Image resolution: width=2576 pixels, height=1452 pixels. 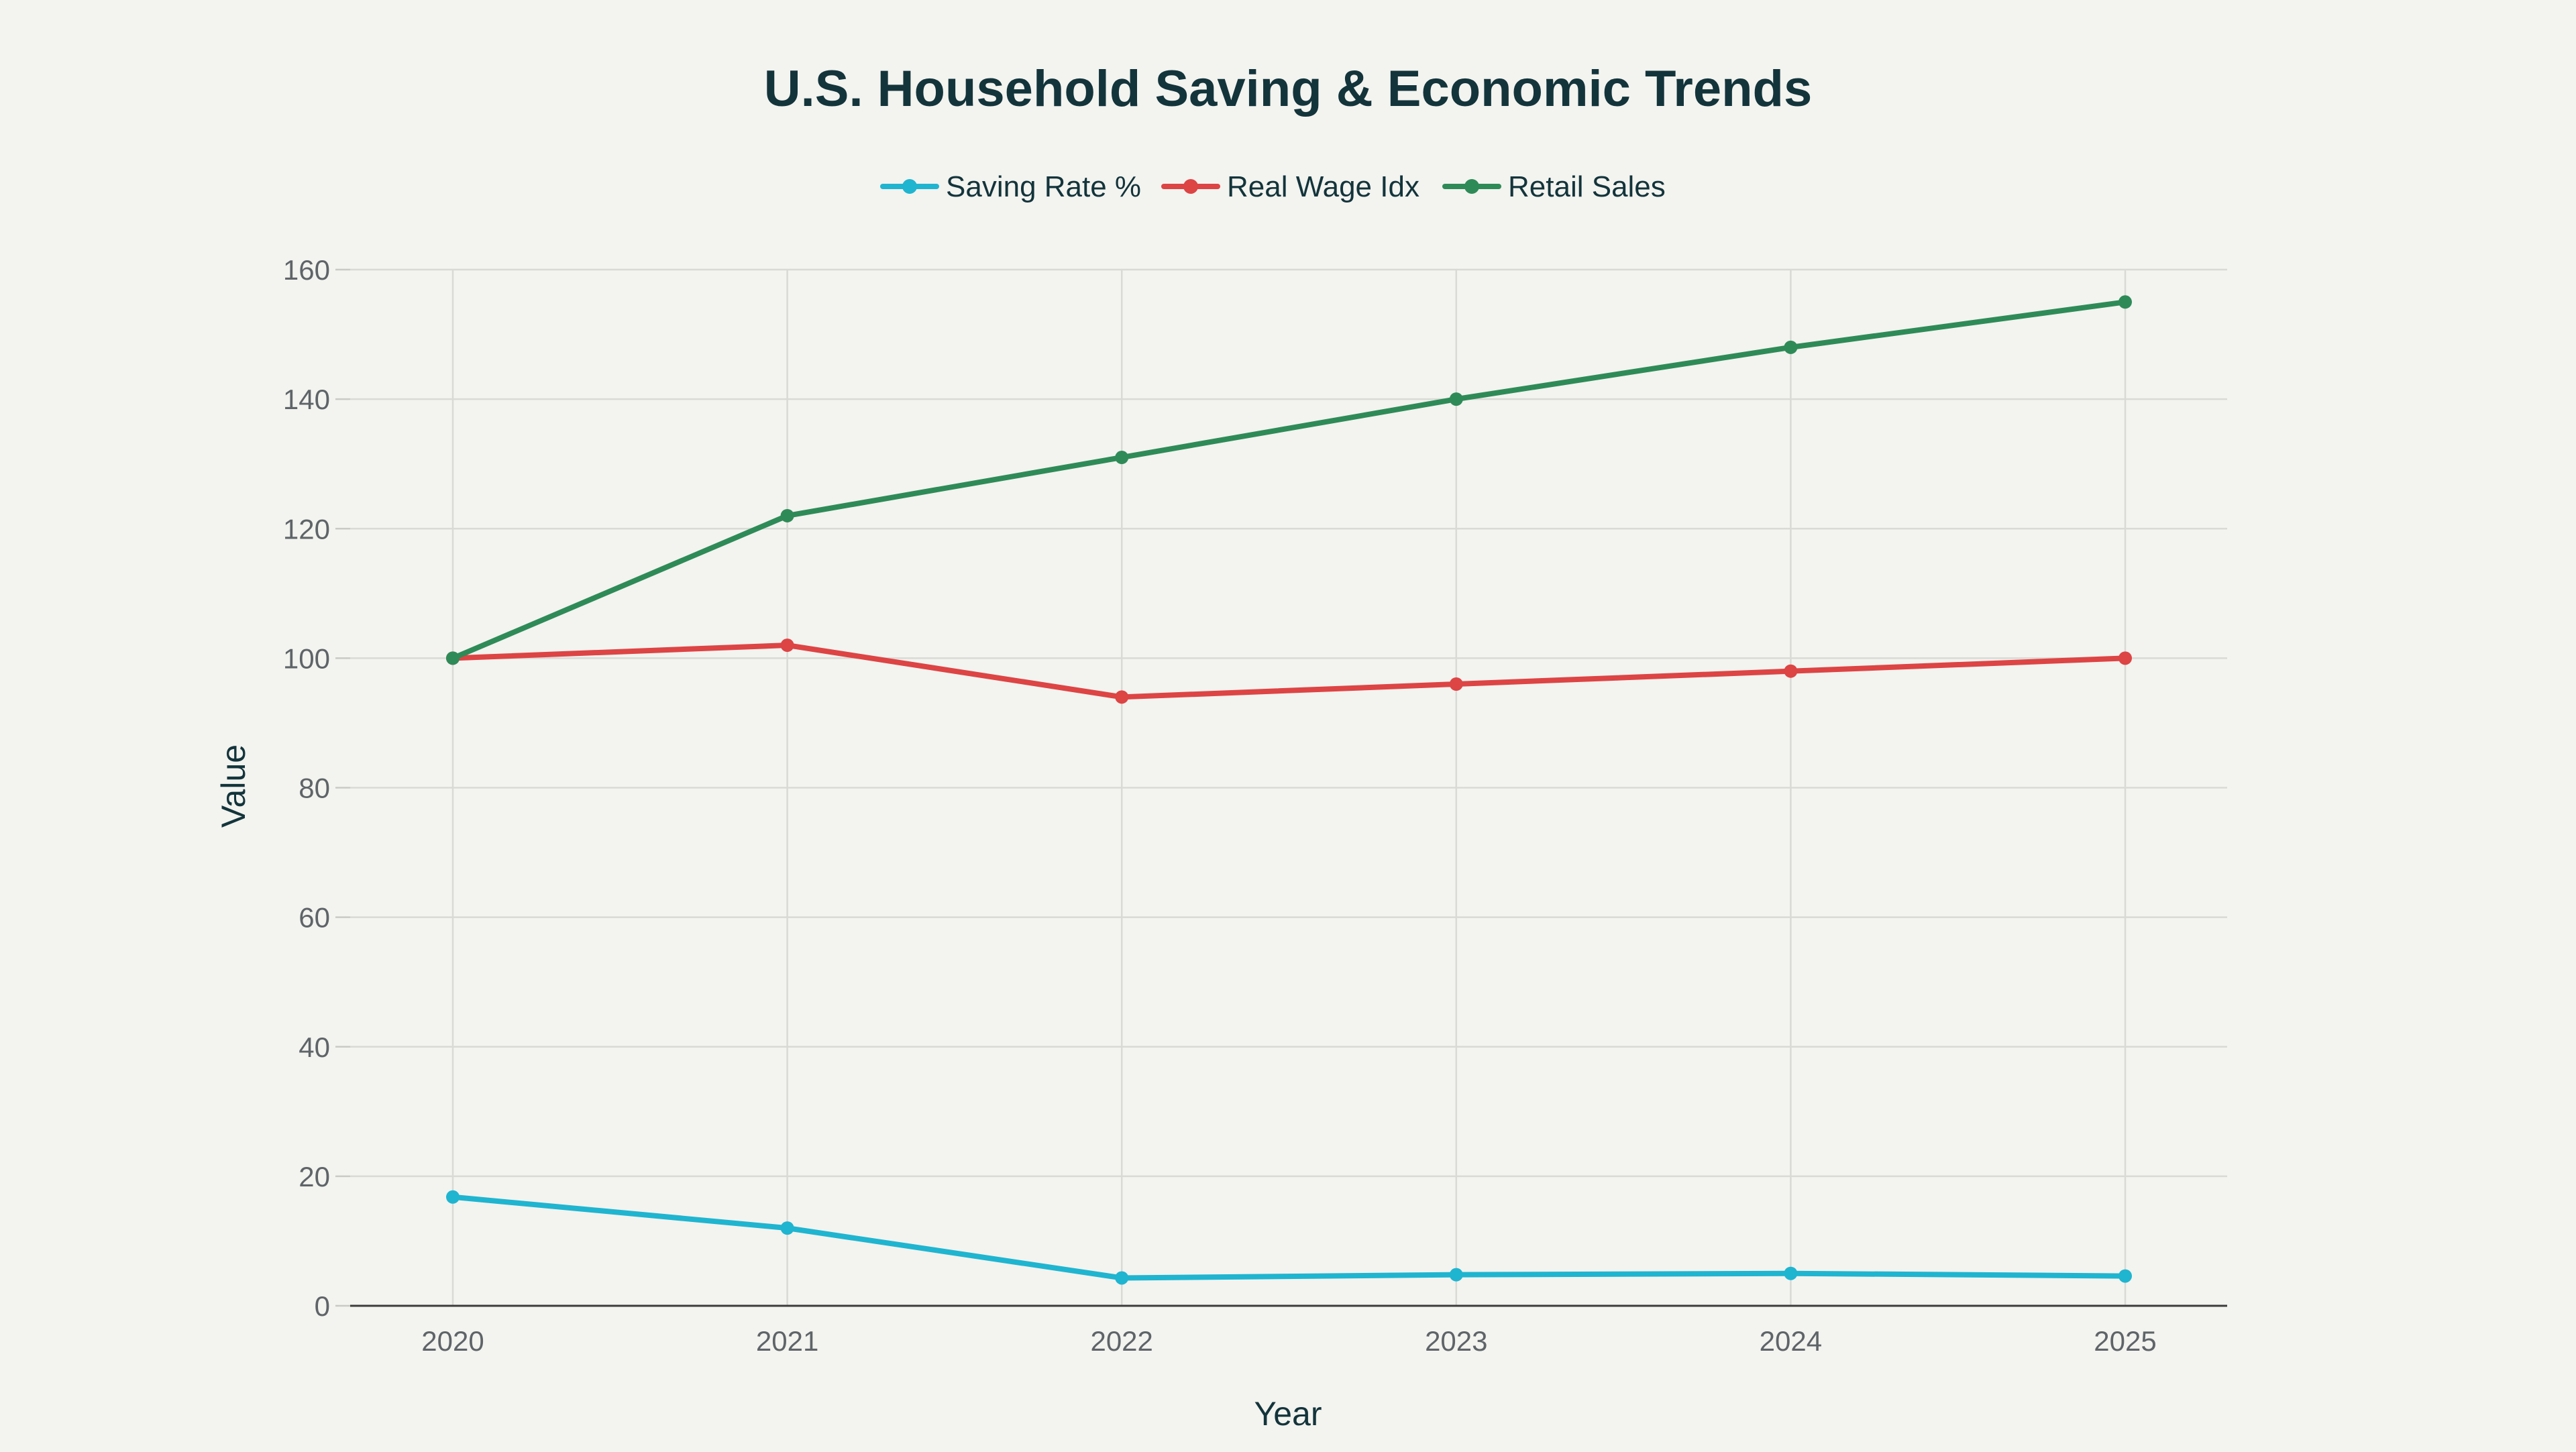 I want to click on y-tick-label: 20, so click(x=314, y=1176).